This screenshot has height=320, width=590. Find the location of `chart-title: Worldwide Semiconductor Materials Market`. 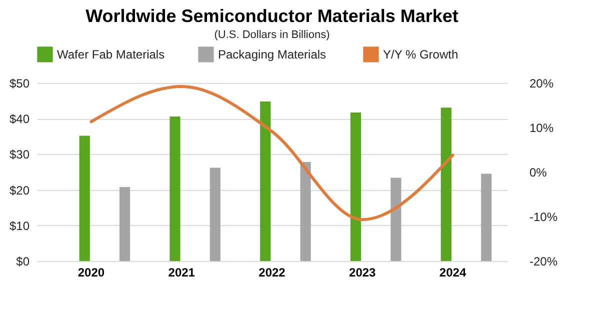

chart-title: Worldwide Semiconductor Materials Market is located at coordinates (272, 16).